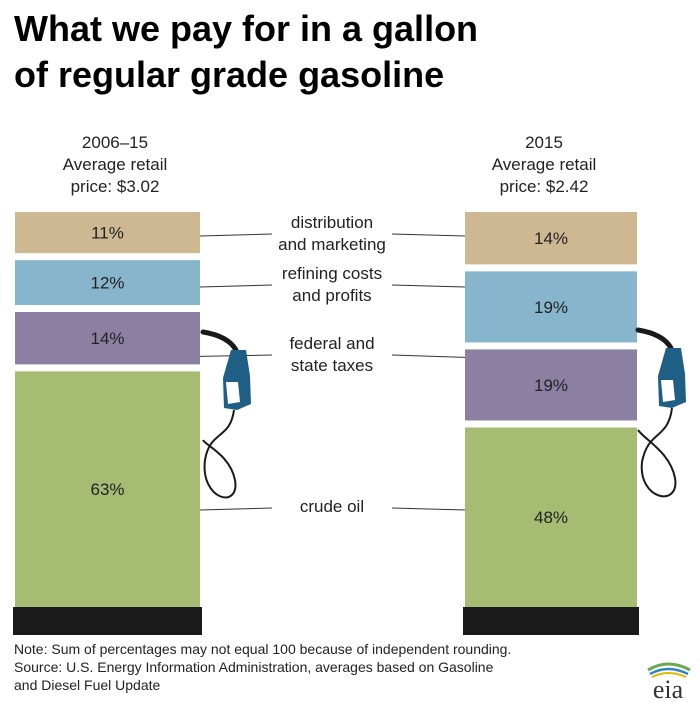 Image resolution: width=700 pixels, height=707 pixels. What do you see at coordinates (668, 688) in the screenshot?
I see `logo-text: eia` at bounding box center [668, 688].